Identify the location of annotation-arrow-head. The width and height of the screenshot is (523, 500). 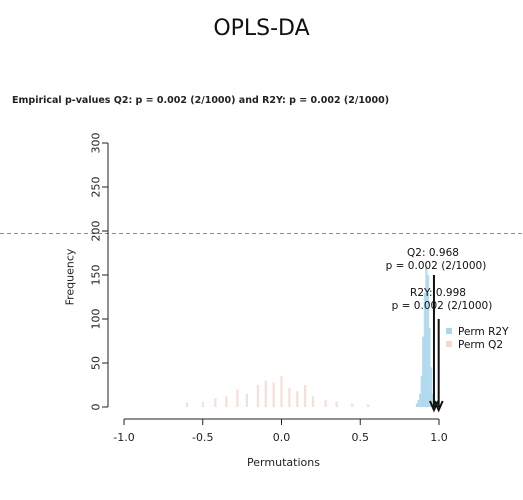
(438, 406).